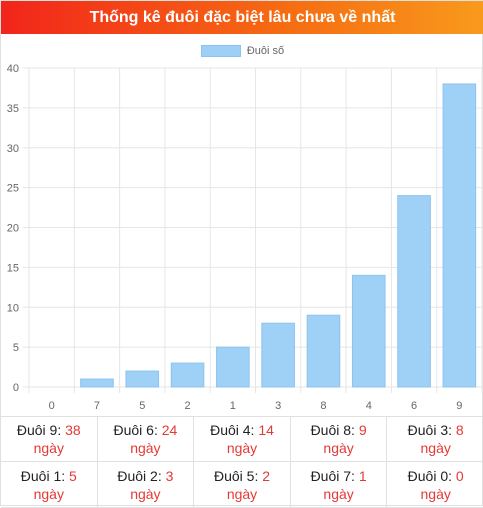 The height and width of the screenshot is (508, 483). I want to click on page-title: Thống kê đuôi đặc biệt lâu chưa về nhất, so click(242, 17).